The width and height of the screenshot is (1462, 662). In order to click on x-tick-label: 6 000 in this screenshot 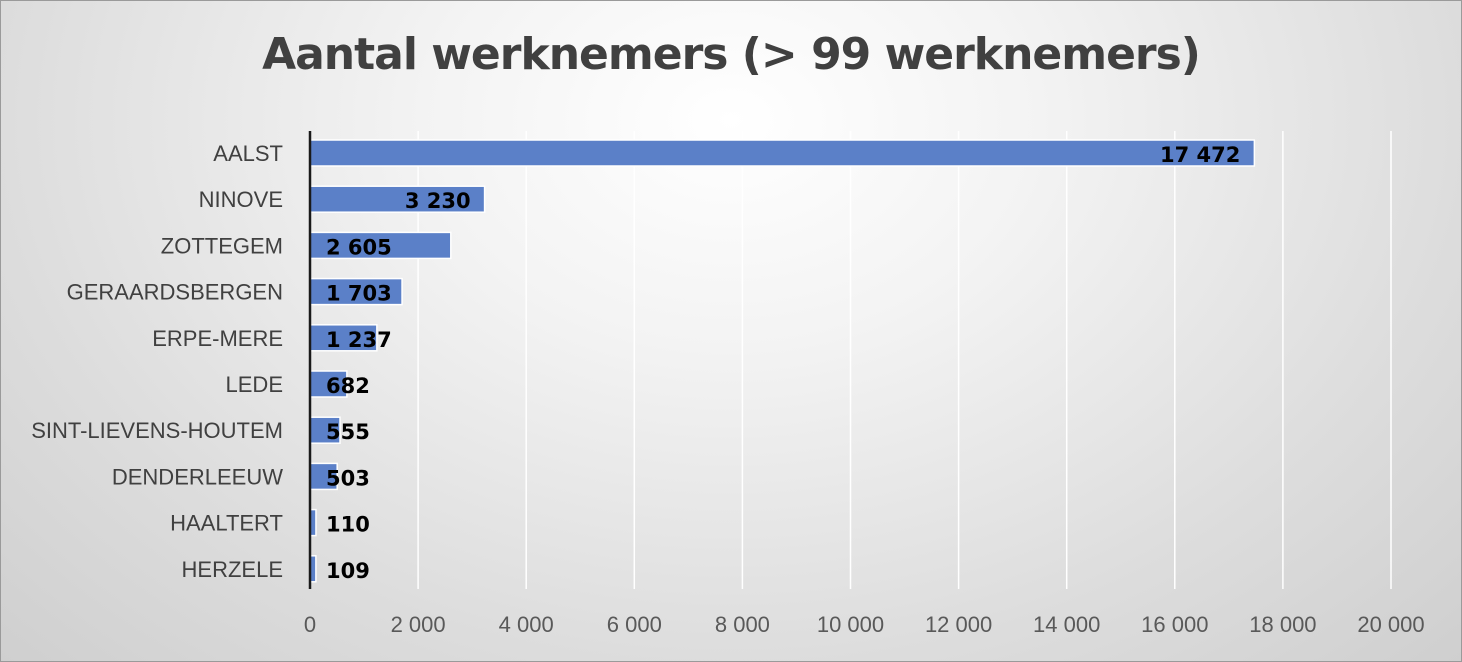, I will do `click(634, 624)`.